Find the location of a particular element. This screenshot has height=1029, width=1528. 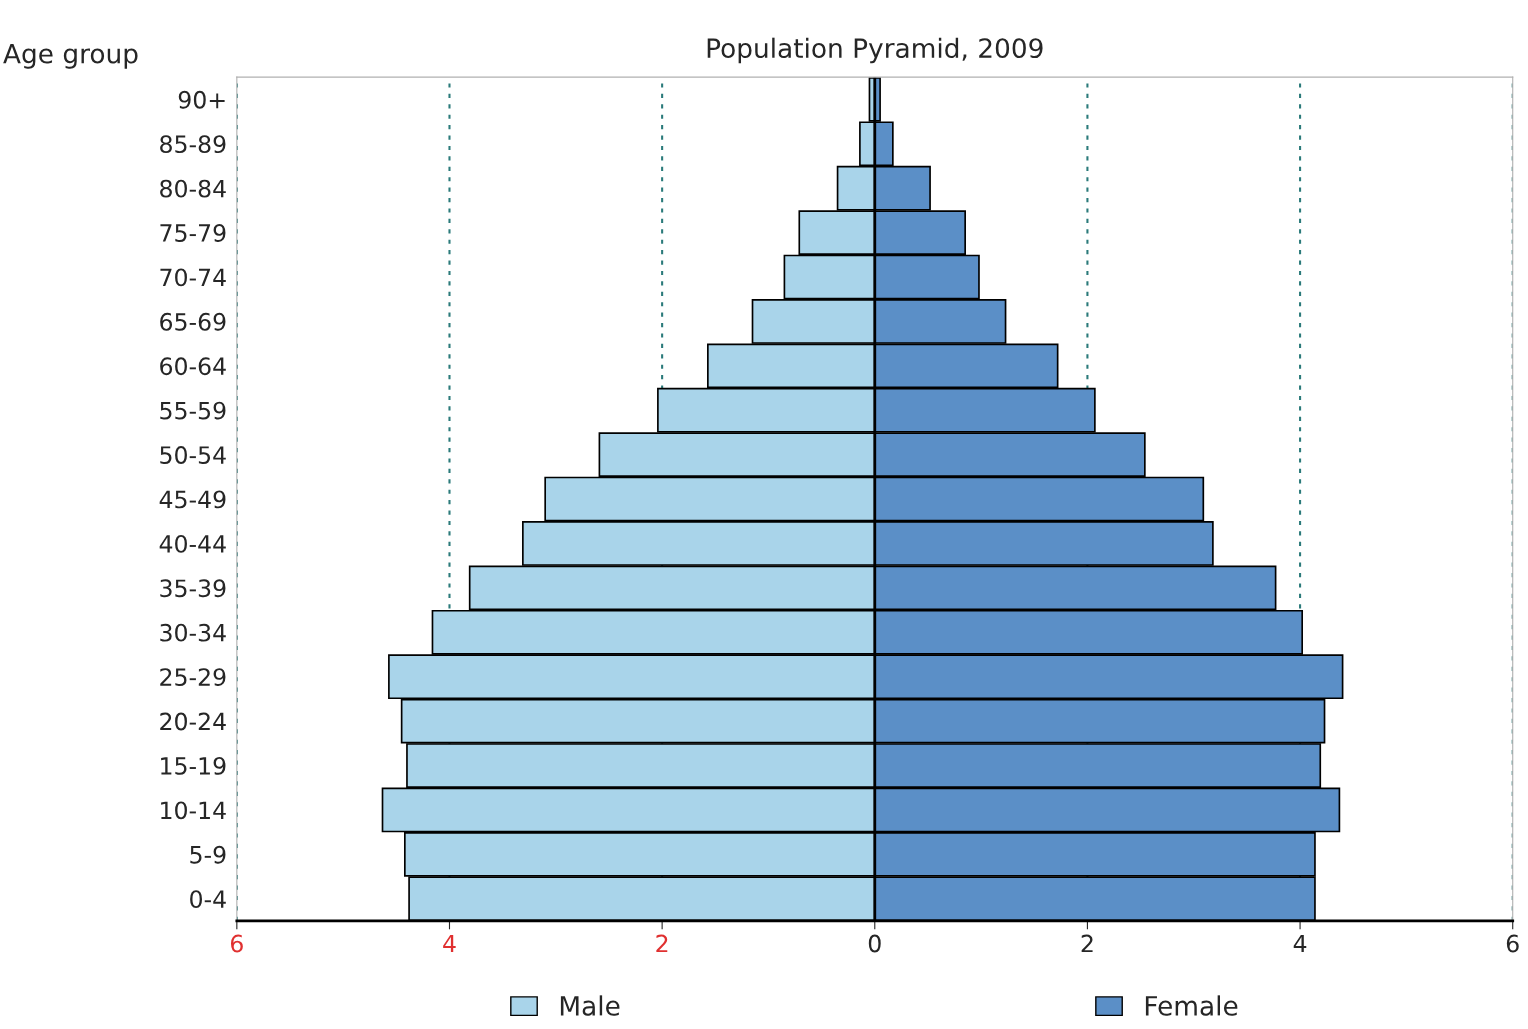

y-tick-label: 40-44 is located at coordinates (192, 543).